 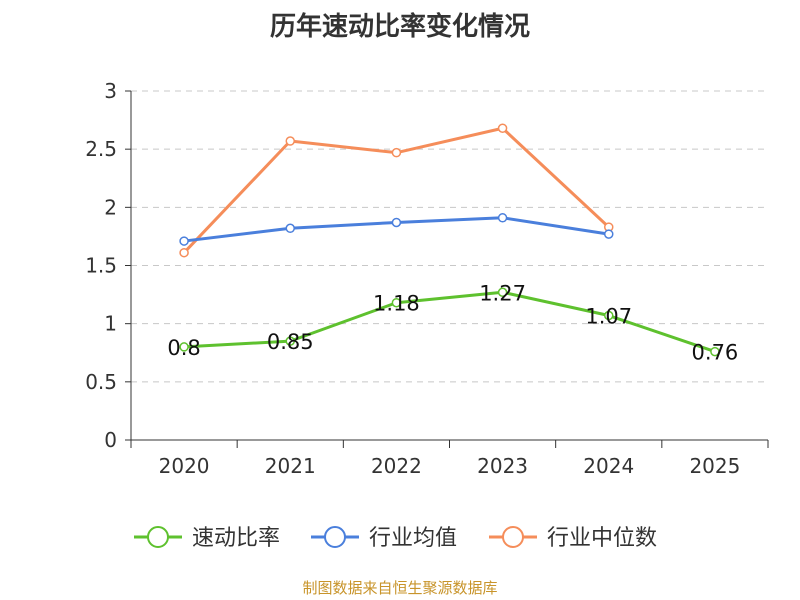 What do you see at coordinates (184, 466) in the screenshot?
I see `x-tick-label-2020: 2020` at bounding box center [184, 466].